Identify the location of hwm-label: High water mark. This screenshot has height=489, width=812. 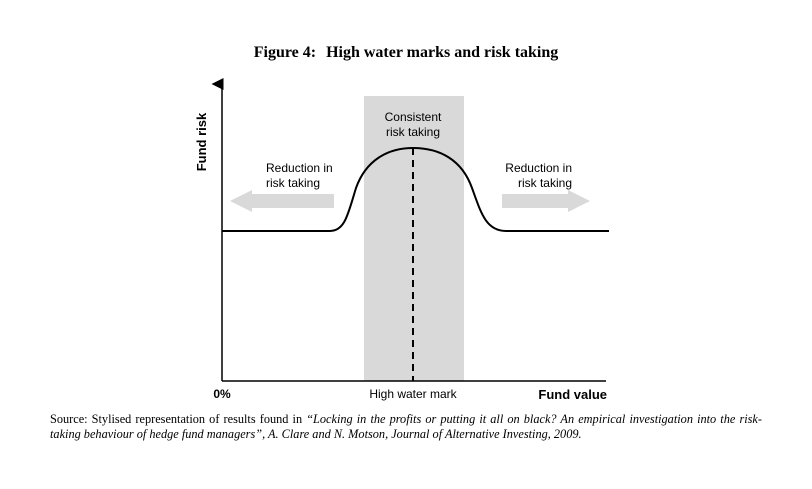
(413, 394).